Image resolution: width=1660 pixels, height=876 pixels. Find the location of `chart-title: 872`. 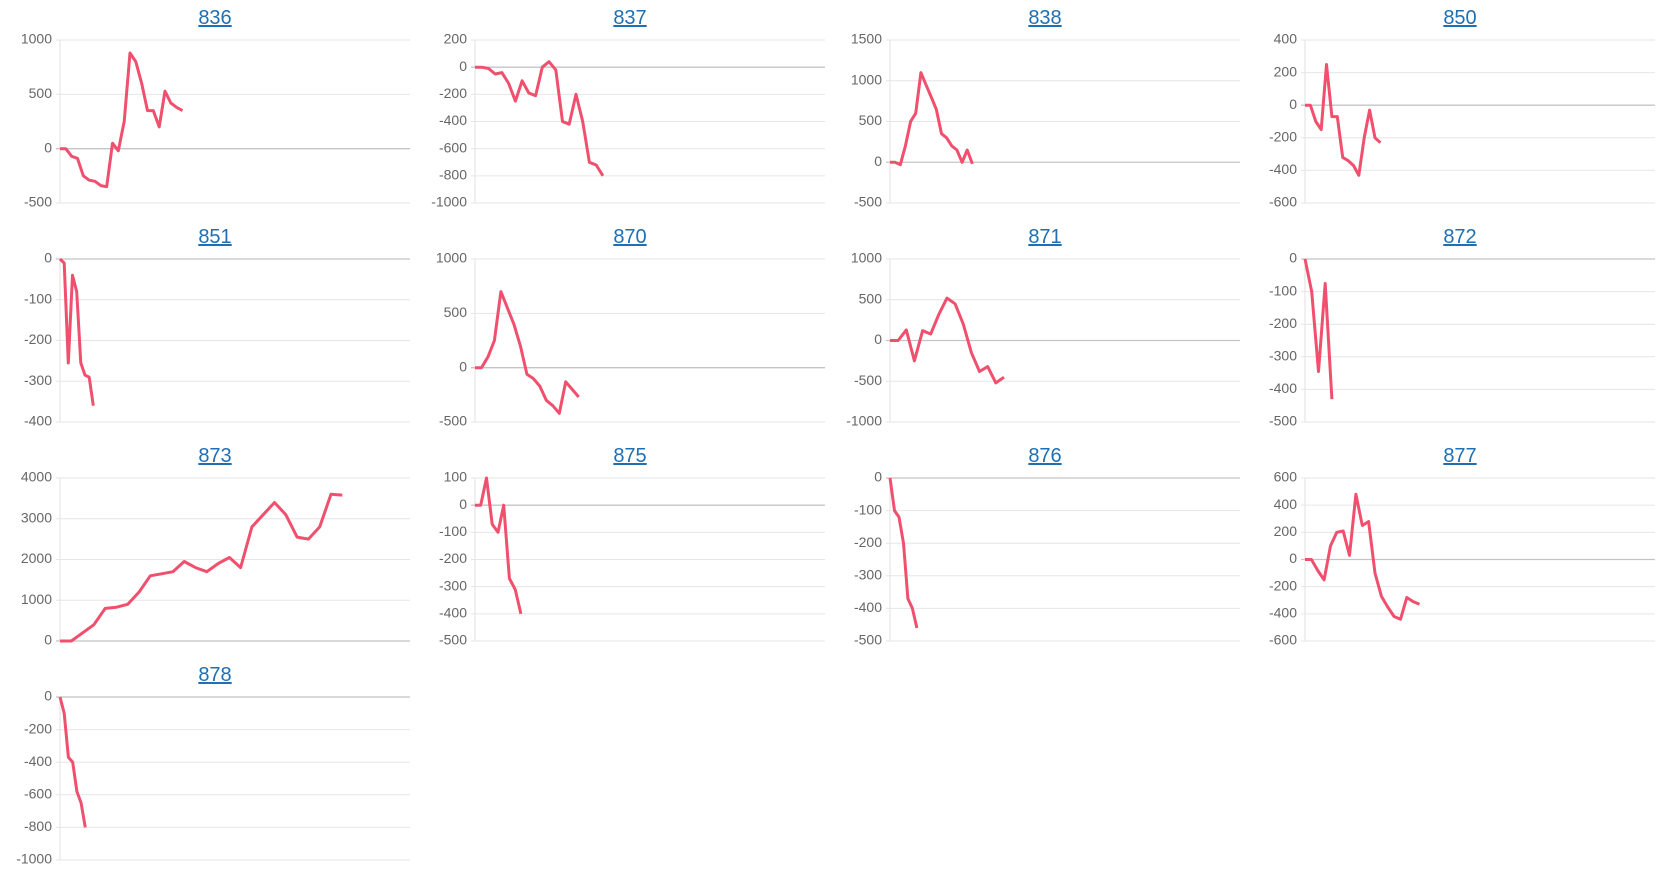

chart-title: 872 is located at coordinates (1459, 237).